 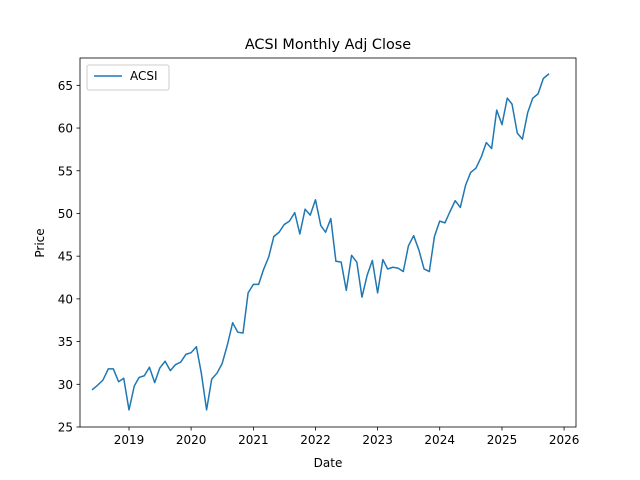 What do you see at coordinates (144, 76) in the screenshot?
I see `legend-label-acsi: ACSI` at bounding box center [144, 76].